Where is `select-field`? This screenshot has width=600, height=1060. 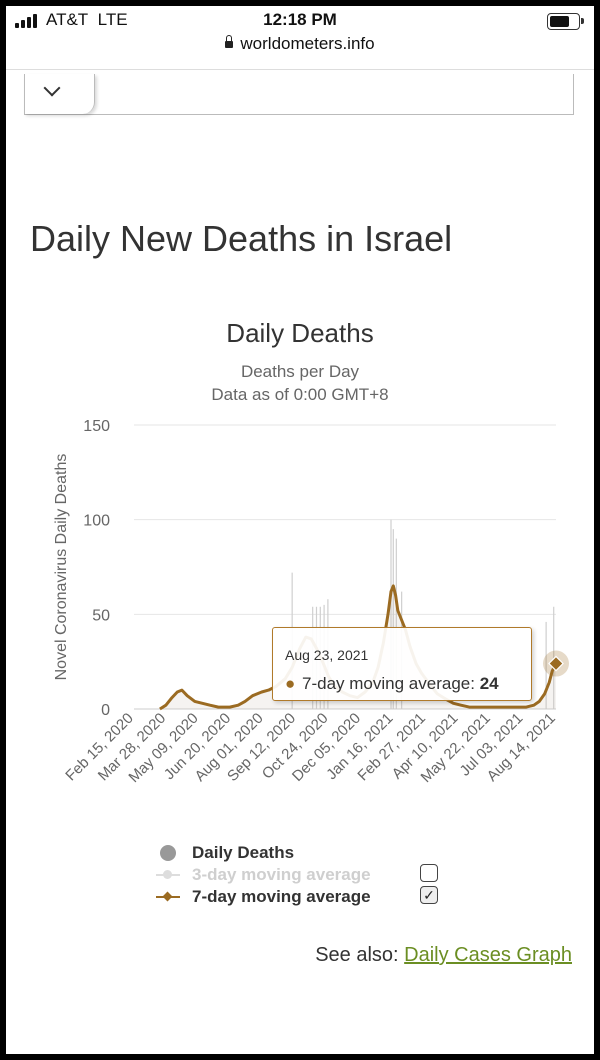
select-field is located at coordinates (299, 94).